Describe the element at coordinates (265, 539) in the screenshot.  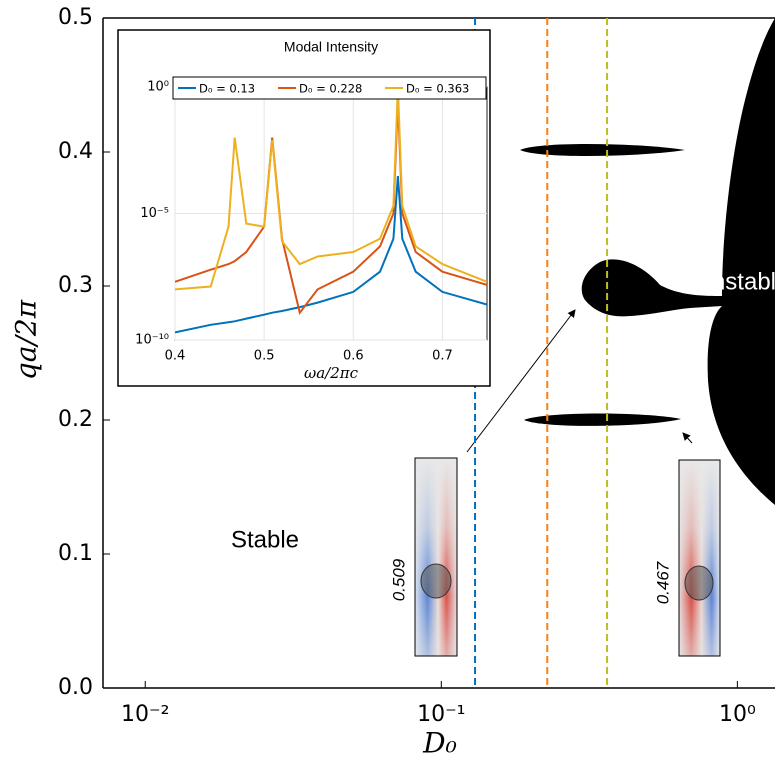
I see `stable-label: Stable` at that location.